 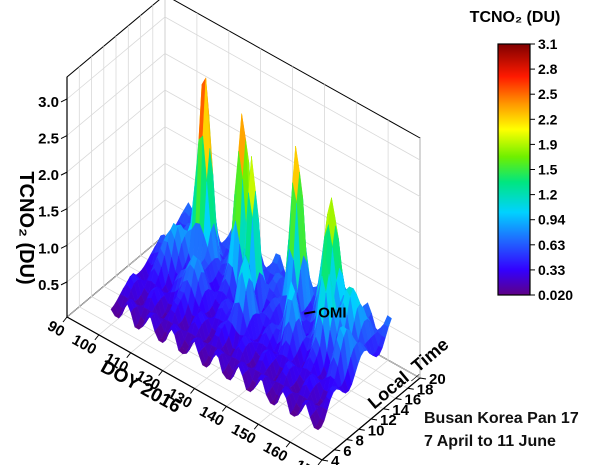 I want to click on y-tick-label: 8, so click(x=360, y=441).